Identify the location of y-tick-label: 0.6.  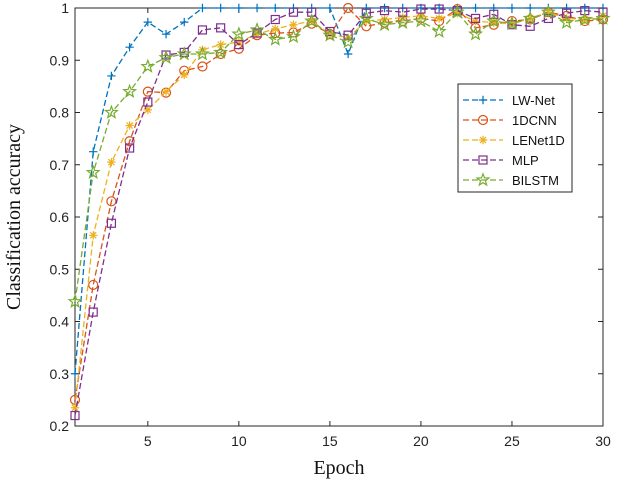
(60, 217).